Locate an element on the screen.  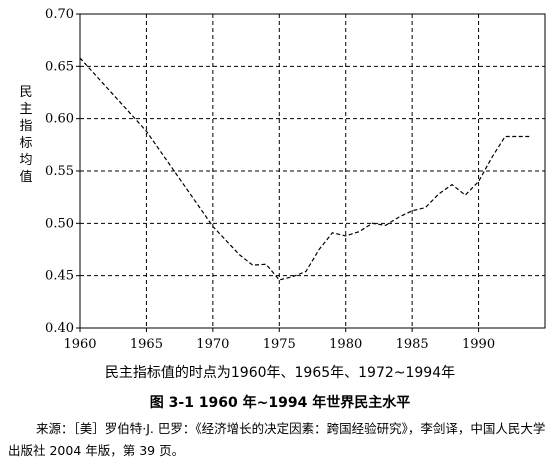
x-tick-label: 1960 is located at coordinates (79, 344).